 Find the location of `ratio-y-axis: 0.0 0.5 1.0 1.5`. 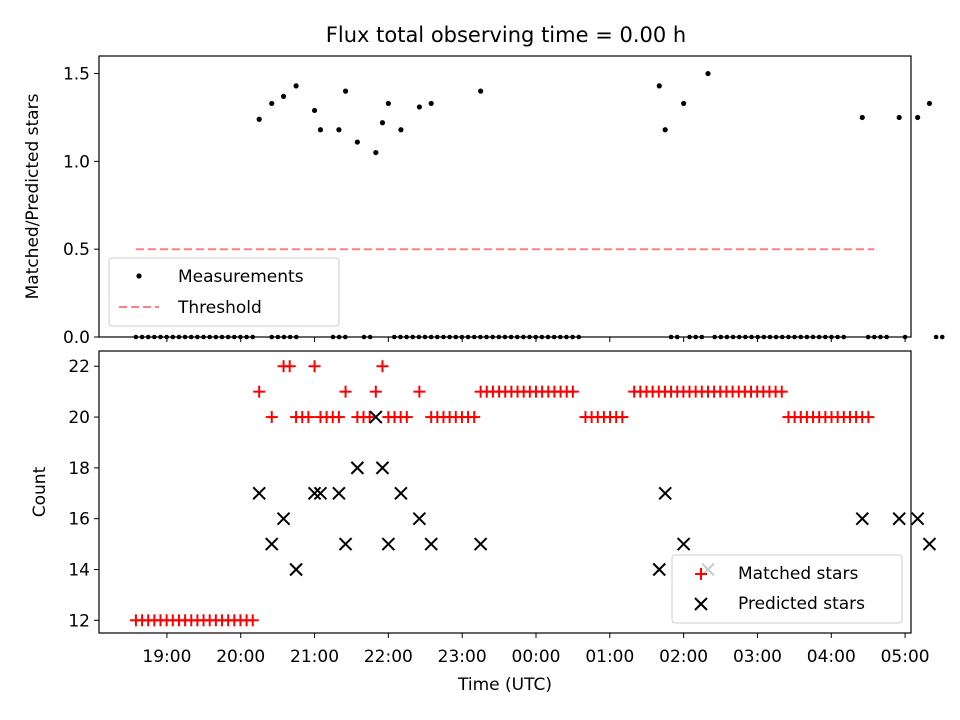

ratio-y-axis: 0.0 0.5 1.0 1.5 is located at coordinates (81, 206).